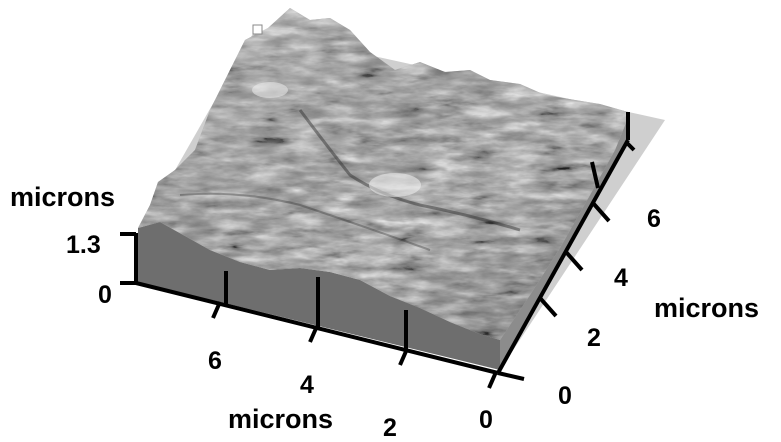 The height and width of the screenshot is (442, 781). I want to click on y-axis, so click(566, 246).